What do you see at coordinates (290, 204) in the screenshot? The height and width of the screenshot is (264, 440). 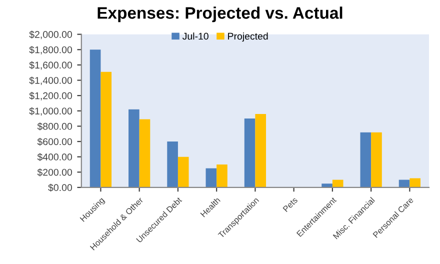 I see `x-tick-label: Pets` at bounding box center [290, 204].